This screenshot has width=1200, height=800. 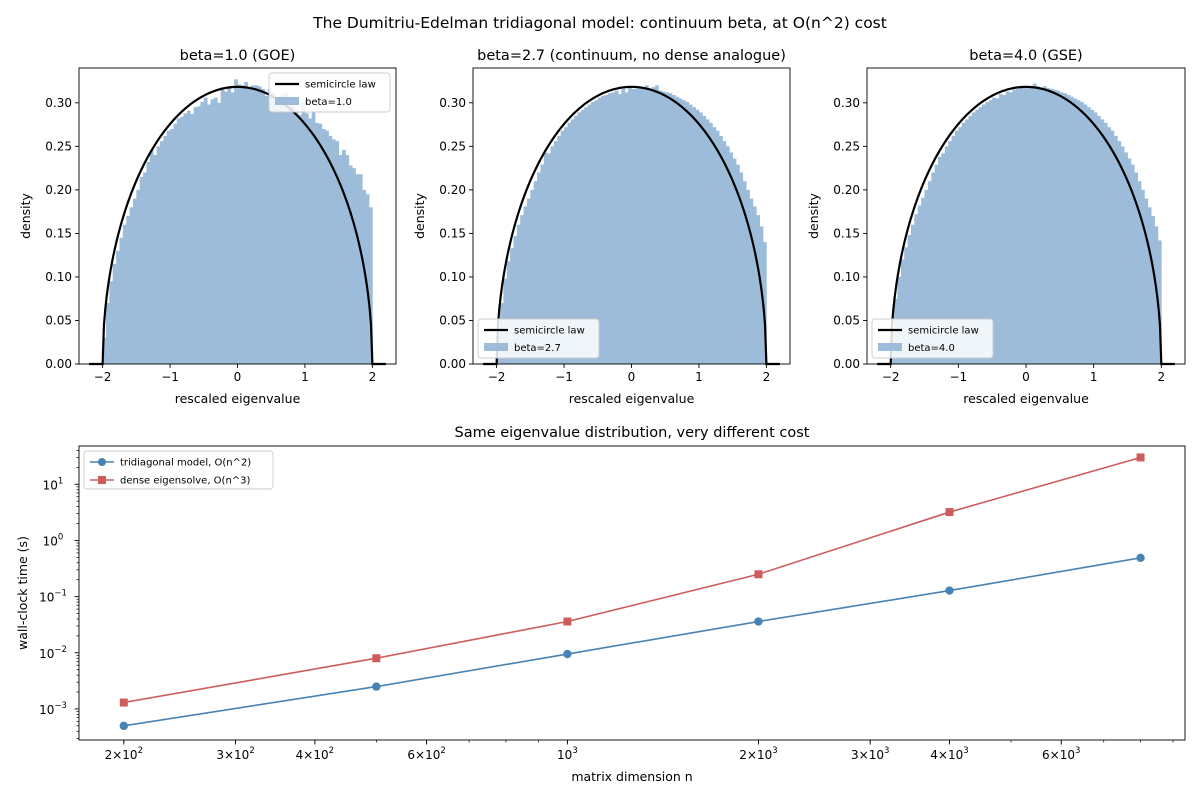 I want to click on legend-entry-histogram: beta=2.7, so click(x=537, y=348).